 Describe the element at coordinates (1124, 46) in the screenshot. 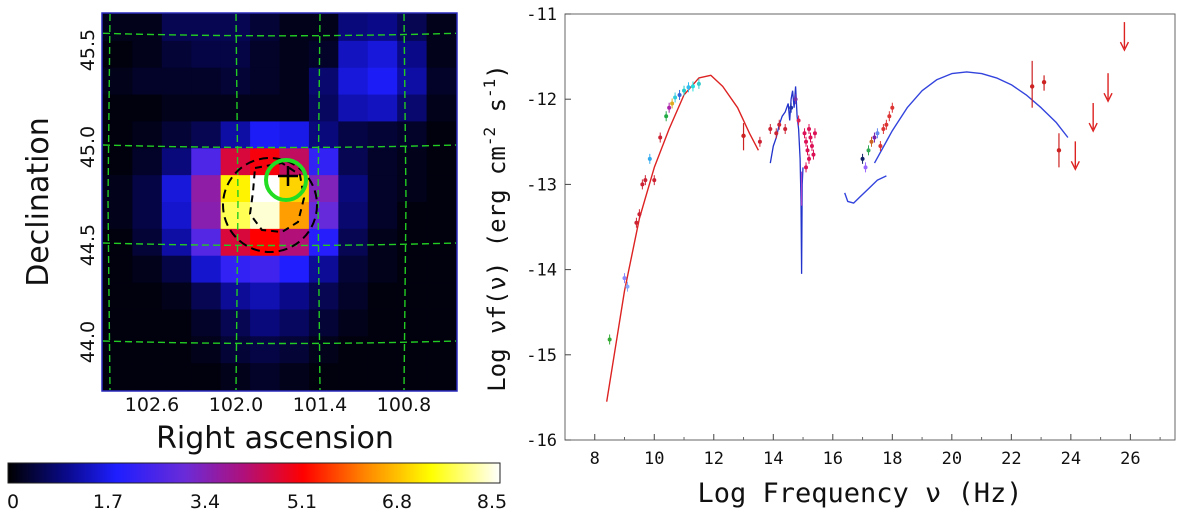

I see `upper-limit-arrowhead` at that location.